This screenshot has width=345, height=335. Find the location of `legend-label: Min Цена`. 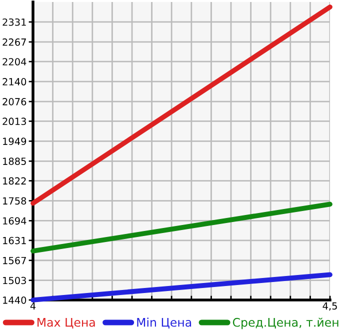

legend-label: Min Цена is located at coordinates (164, 323).